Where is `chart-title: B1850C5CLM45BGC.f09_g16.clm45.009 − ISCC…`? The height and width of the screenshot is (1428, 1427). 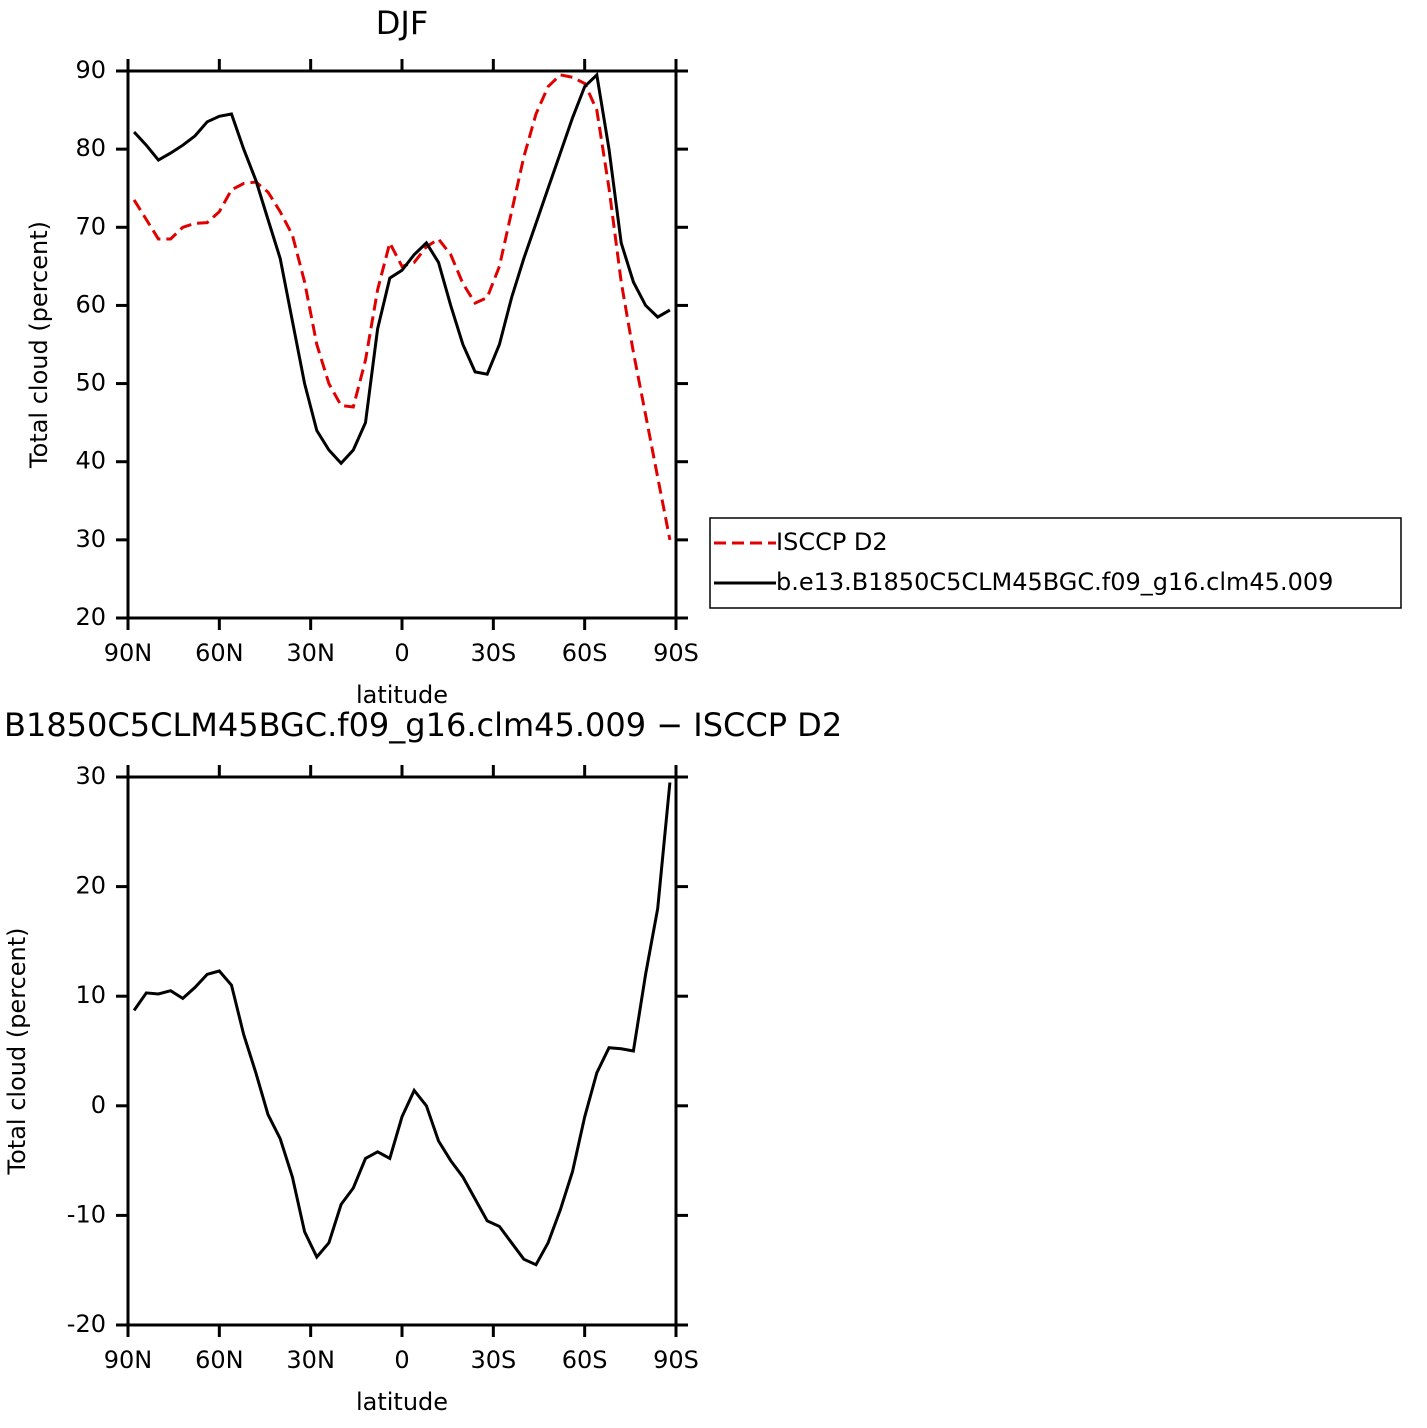 chart-title: B1850C5CLM45BGC.f09_g16.clm45.009 − ISCC… is located at coordinates (423, 725).